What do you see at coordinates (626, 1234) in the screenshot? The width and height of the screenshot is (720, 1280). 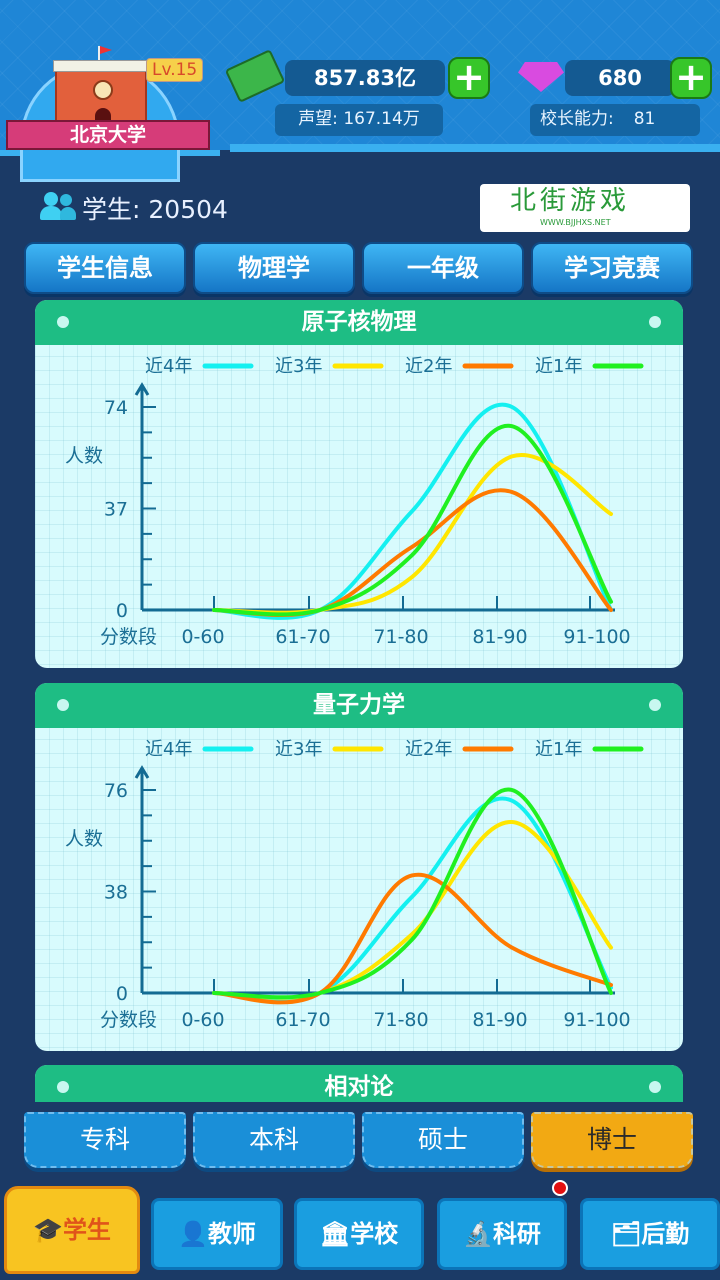 I see `logistics-icon: 🗂` at bounding box center [626, 1234].